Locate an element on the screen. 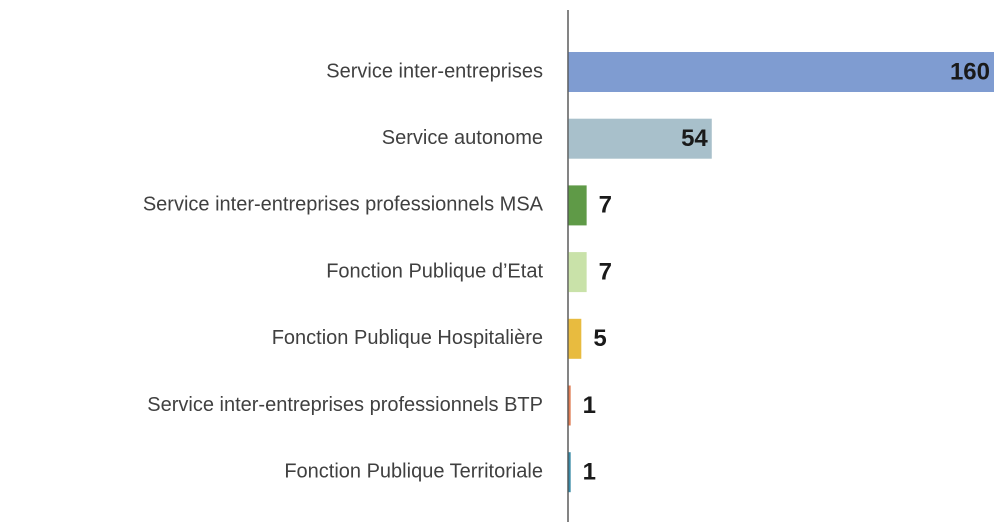 Image resolution: width=995 pixels, height=522 pixels. category-label: Fonction Publique Territoriale is located at coordinates (413, 471).